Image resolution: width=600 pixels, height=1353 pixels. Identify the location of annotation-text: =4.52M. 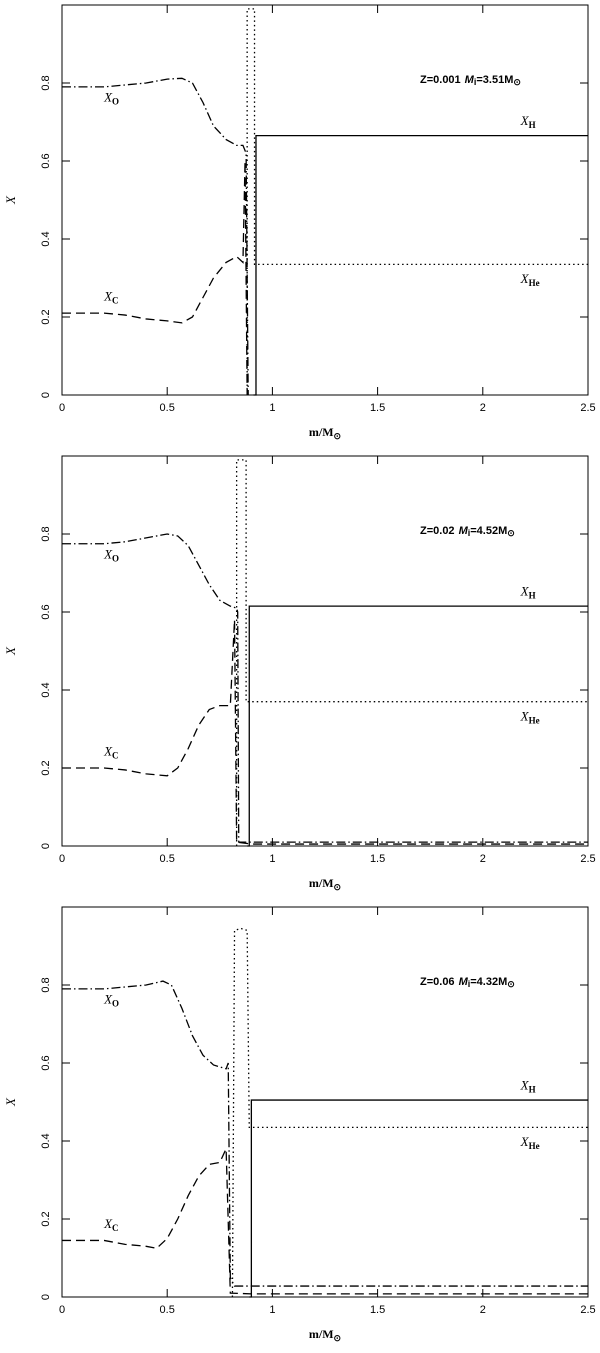
(488, 531).